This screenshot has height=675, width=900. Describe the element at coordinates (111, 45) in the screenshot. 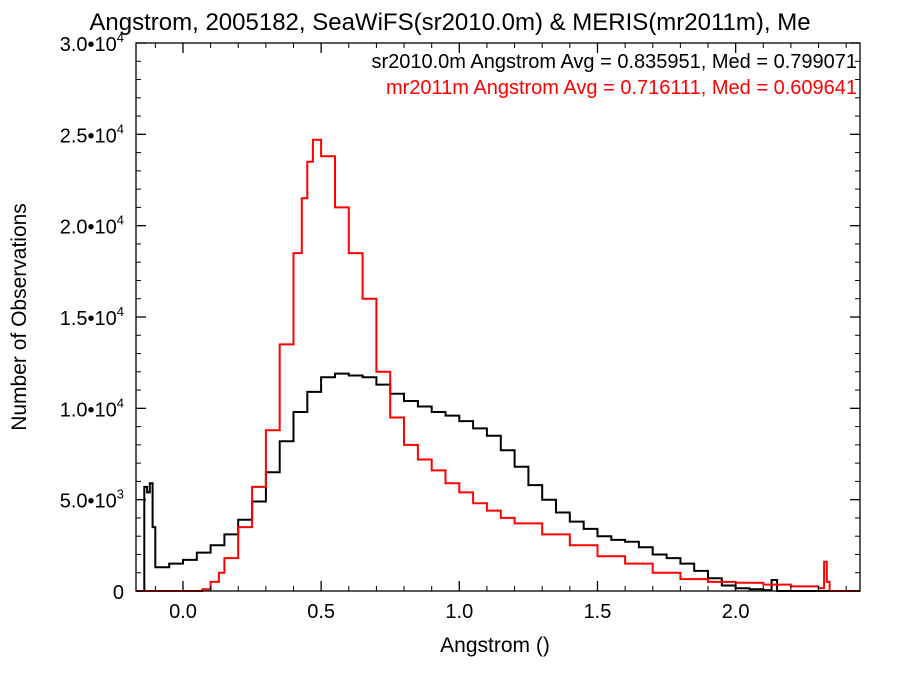

I see `y-tick-base-6: 0` at that location.